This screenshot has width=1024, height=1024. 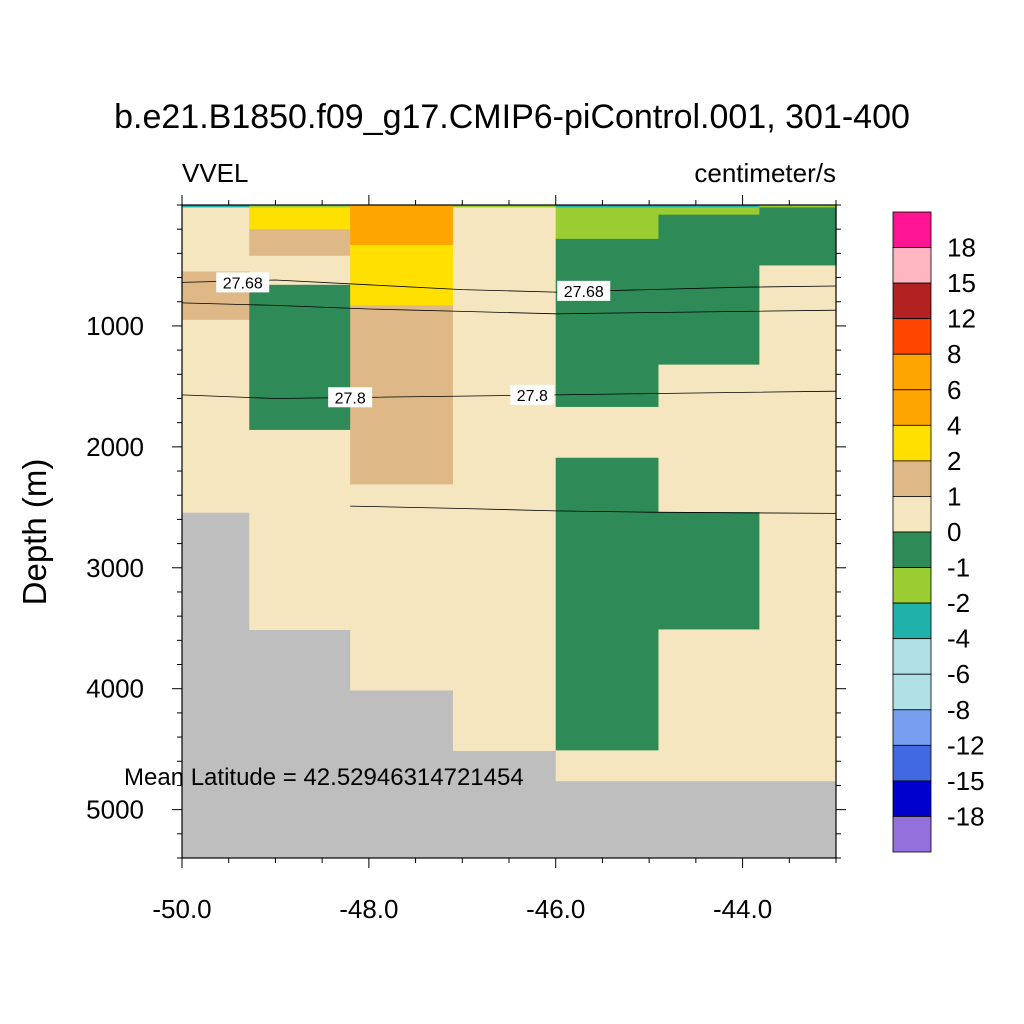 I want to click on y-tick-label: 5000, so click(x=115, y=810).